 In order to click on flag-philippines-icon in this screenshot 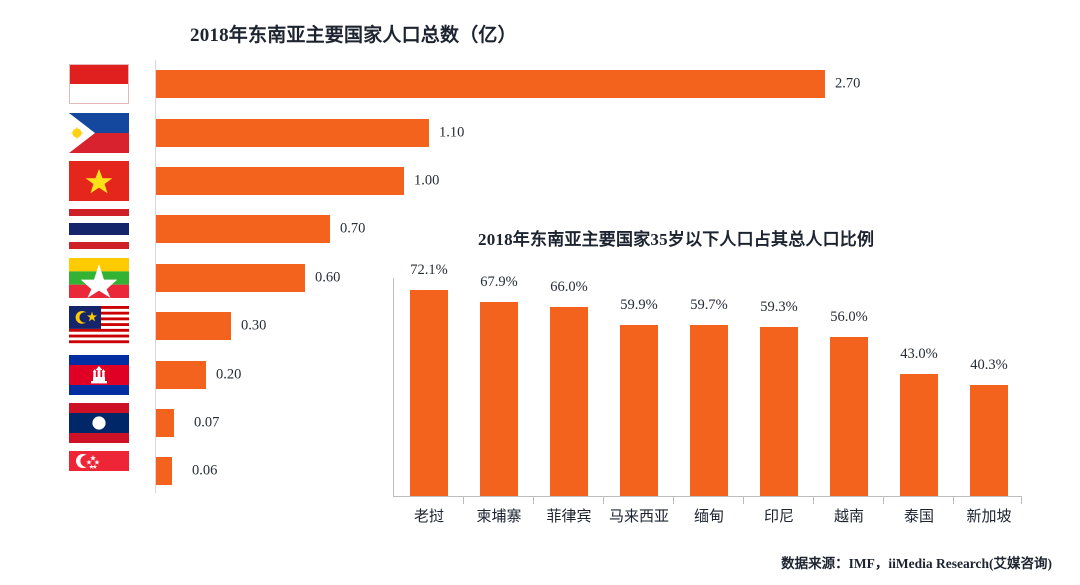, I will do `click(99, 133)`.